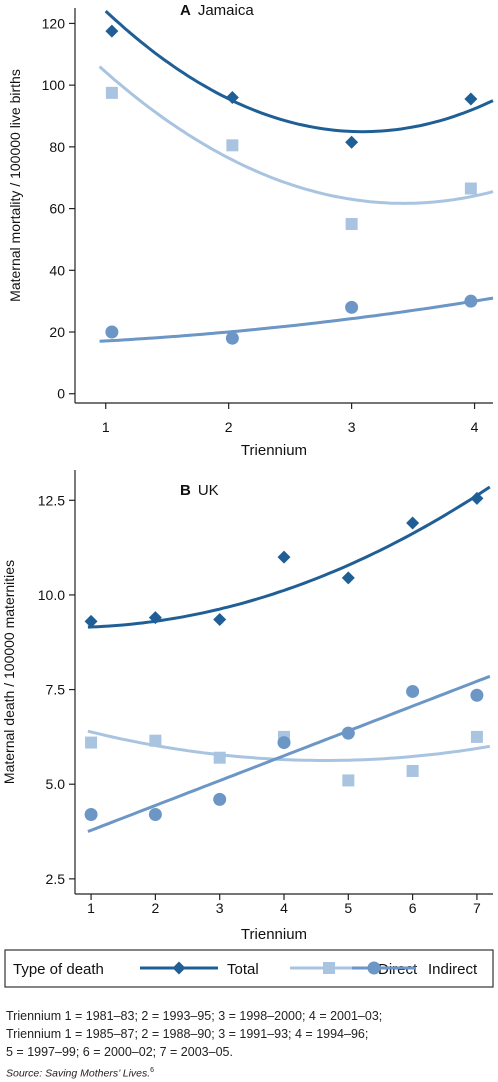 This screenshot has height=1082, width=498. What do you see at coordinates (179, 968) in the screenshot?
I see `legend-marker-total` at bounding box center [179, 968].